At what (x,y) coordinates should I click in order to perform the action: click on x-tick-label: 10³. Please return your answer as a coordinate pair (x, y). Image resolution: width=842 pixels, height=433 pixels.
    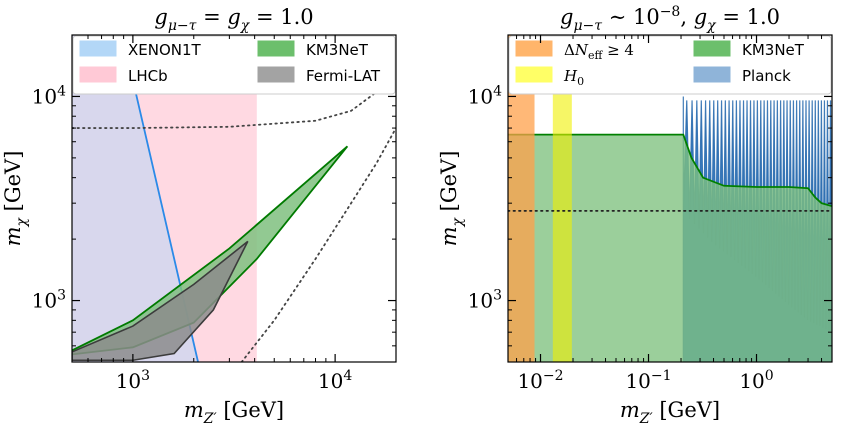
    Looking at the image, I should click on (133, 380).